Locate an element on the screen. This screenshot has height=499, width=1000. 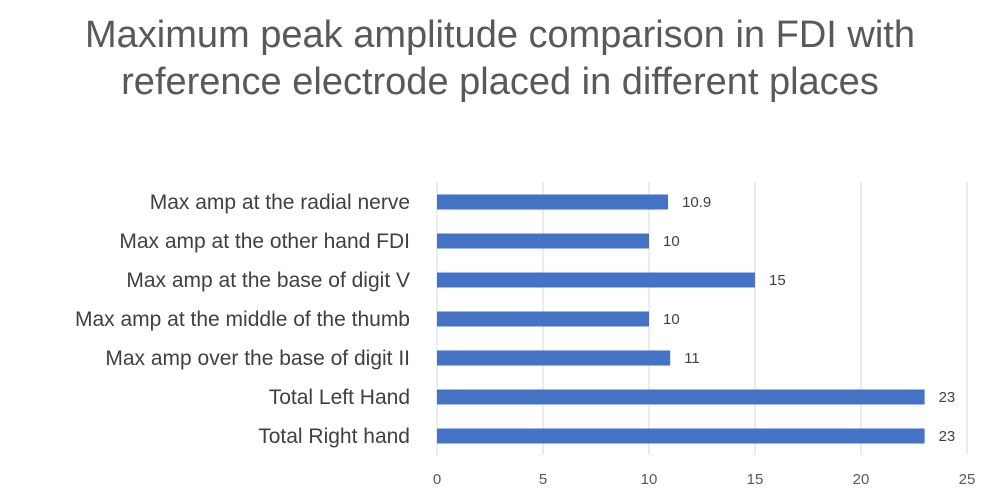
x-tick-label: 5 is located at coordinates (543, 479).